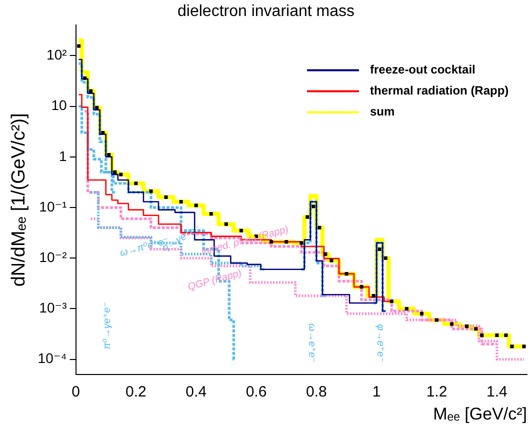 The image size is (531, 427). Describe the element at coordinates (53, 256) in the screenshot. I see `y-tick-label: 10⁻²` at that location.